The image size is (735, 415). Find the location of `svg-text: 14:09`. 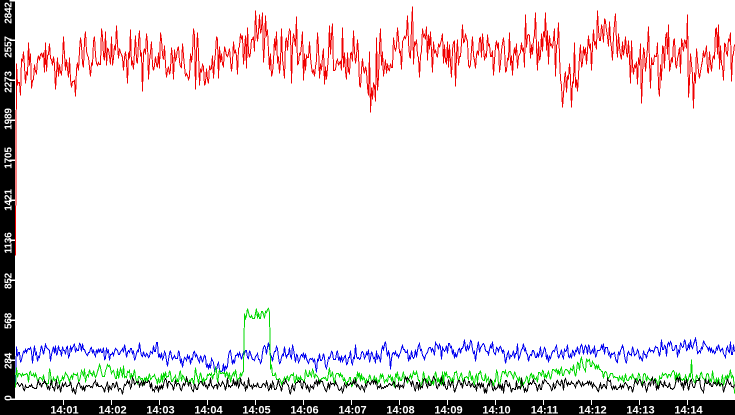

svg-text: 14:09 is located at coordinates (448, 410).